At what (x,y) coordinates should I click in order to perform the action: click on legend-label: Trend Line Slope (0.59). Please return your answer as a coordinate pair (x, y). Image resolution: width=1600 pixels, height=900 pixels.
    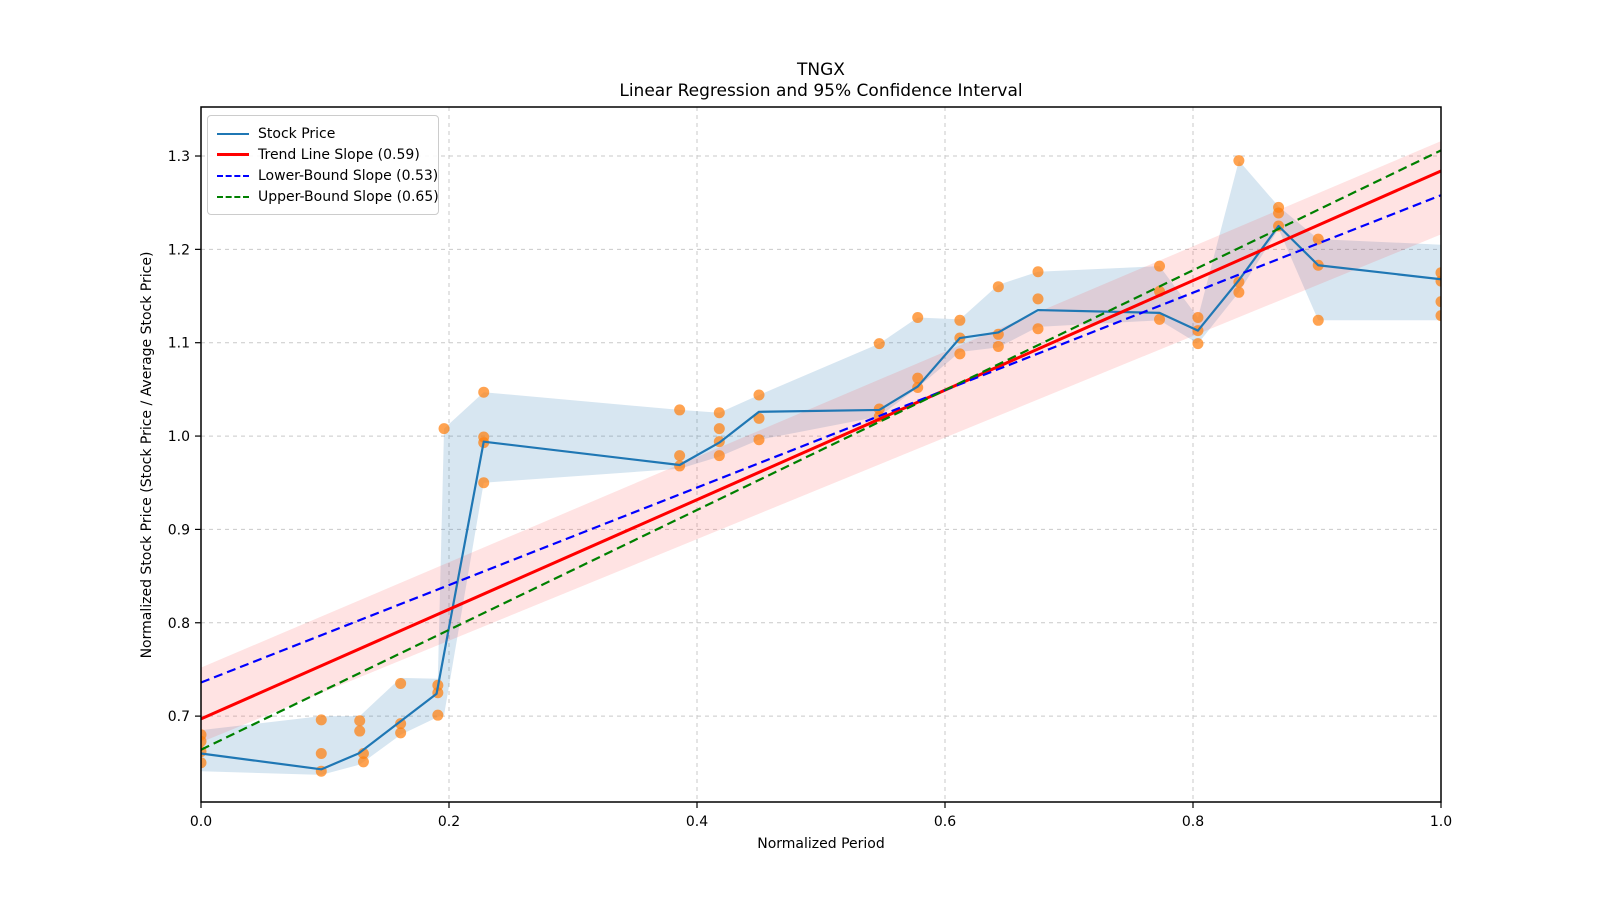
    Looking at the image, I should click on (339, 154).